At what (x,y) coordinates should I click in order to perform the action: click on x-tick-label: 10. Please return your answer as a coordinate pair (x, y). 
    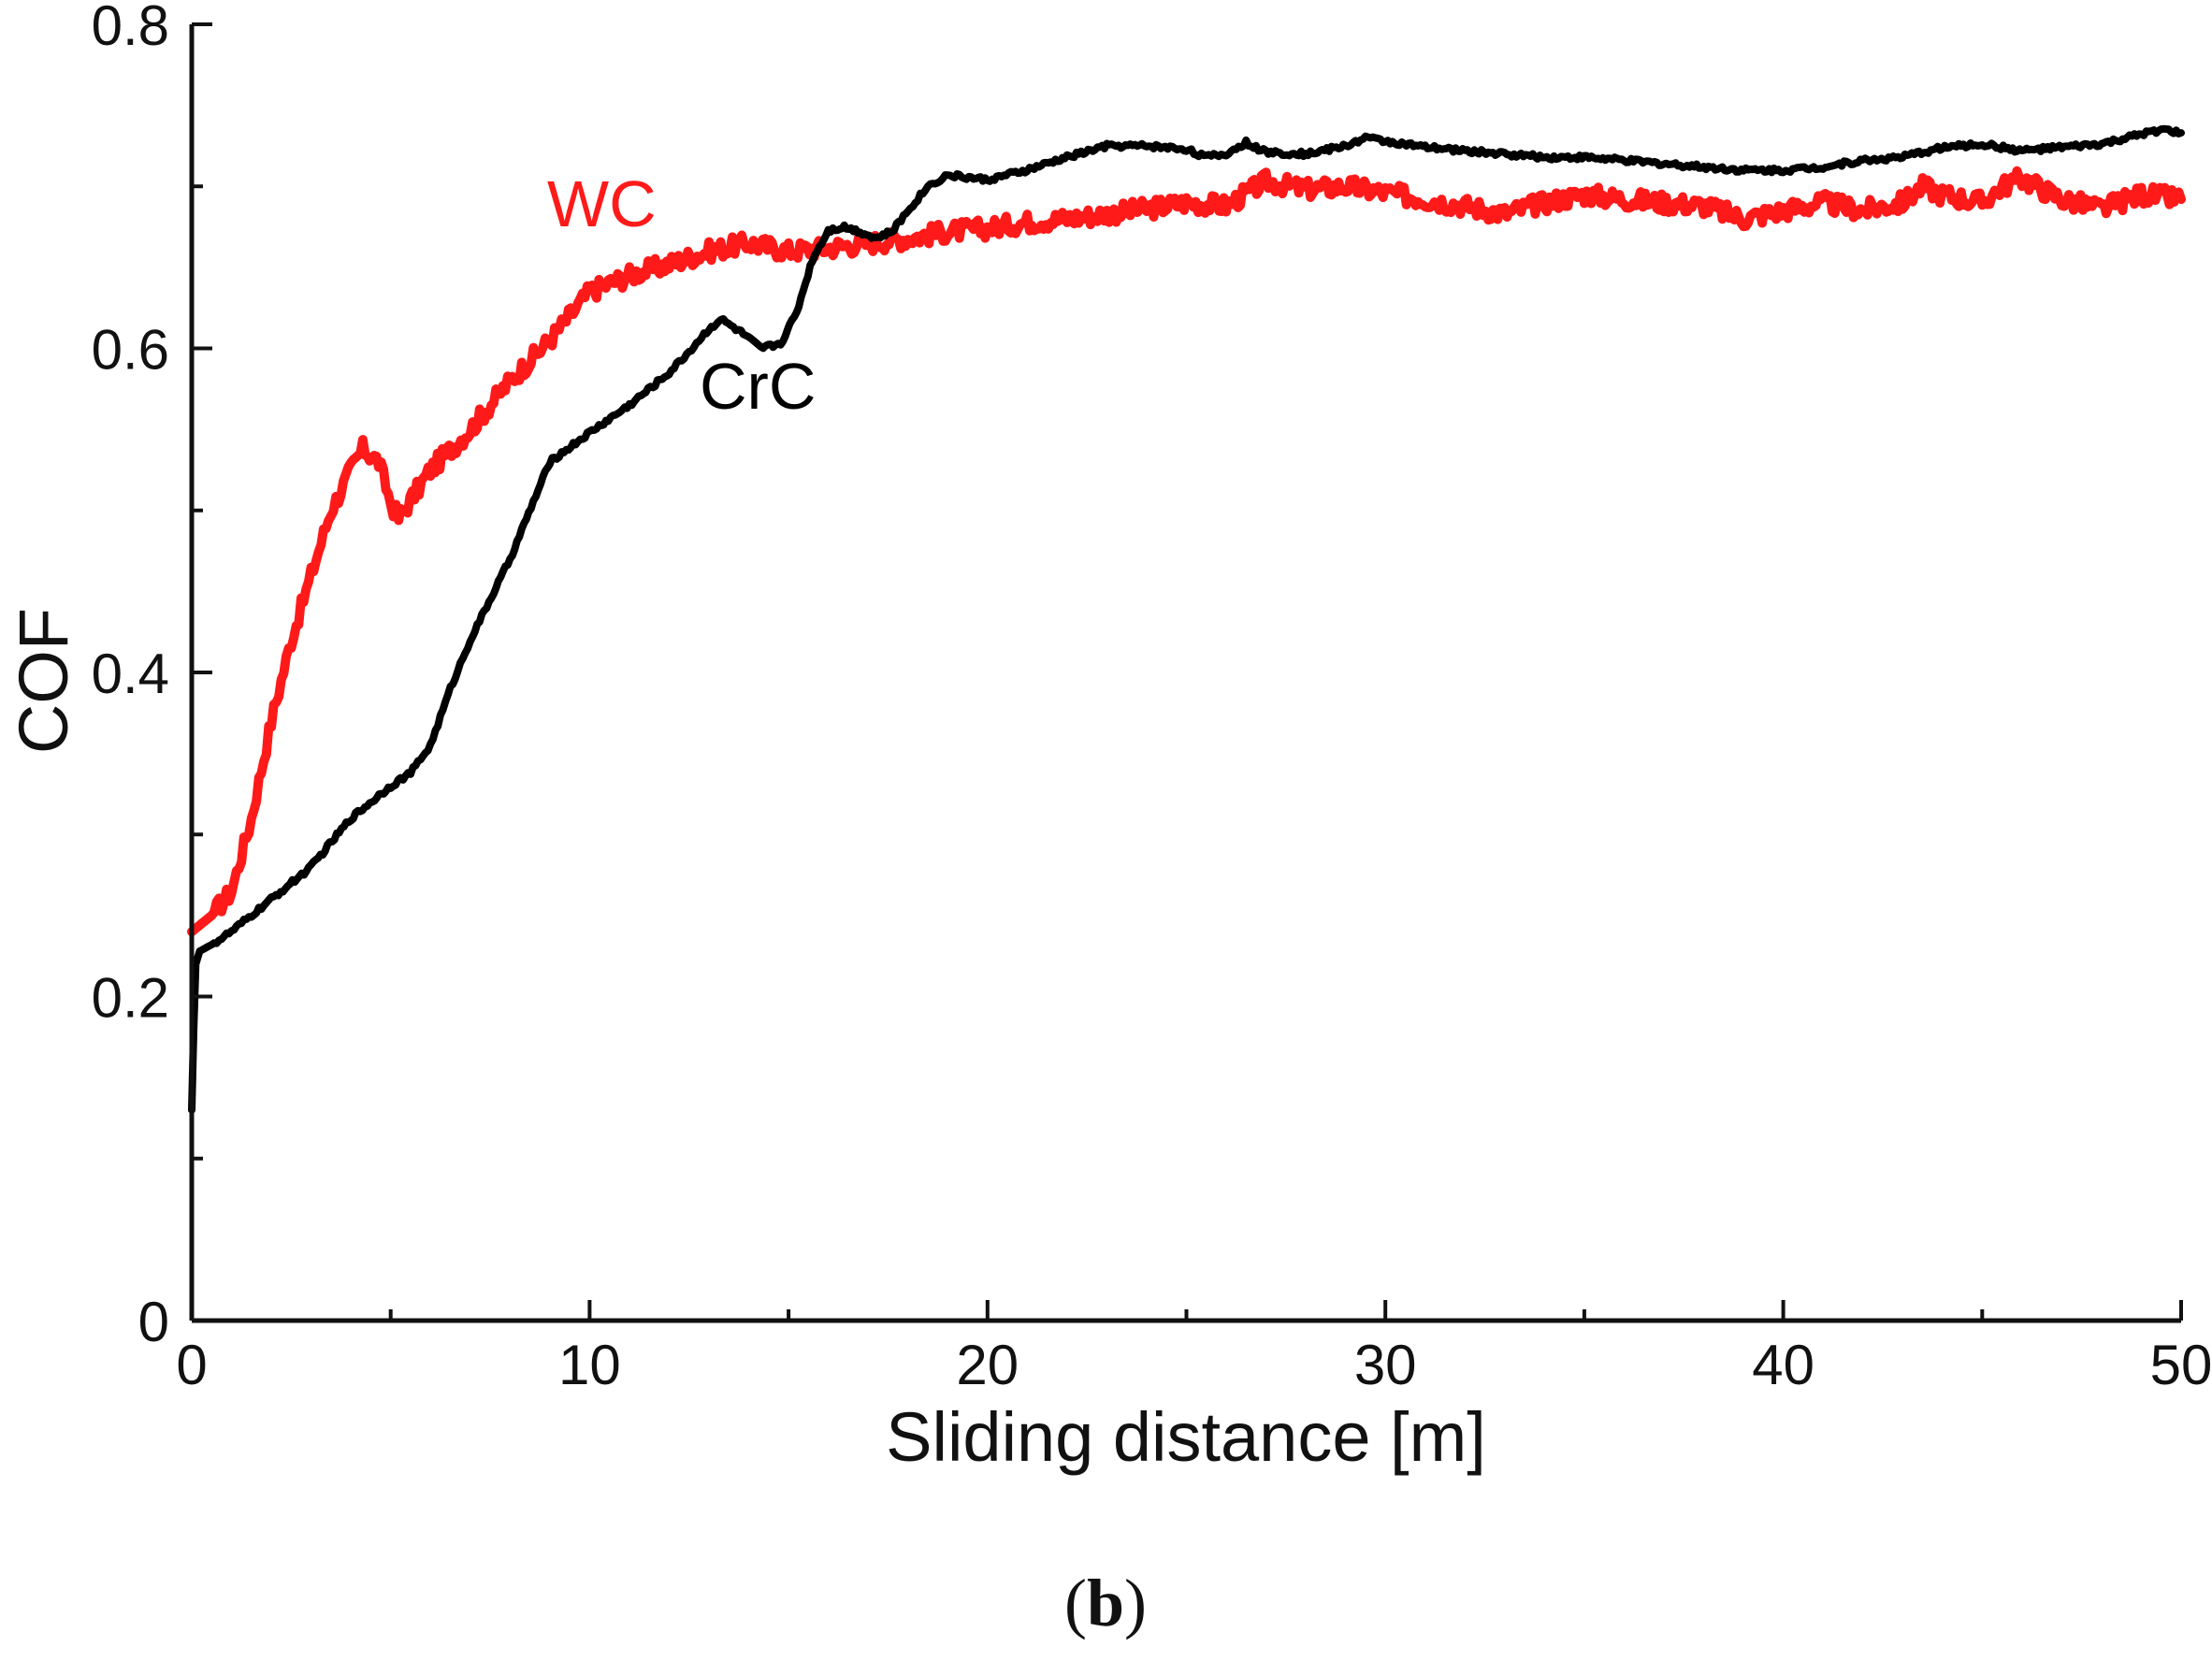
    Looking at the image, I should click on (590, 1365).